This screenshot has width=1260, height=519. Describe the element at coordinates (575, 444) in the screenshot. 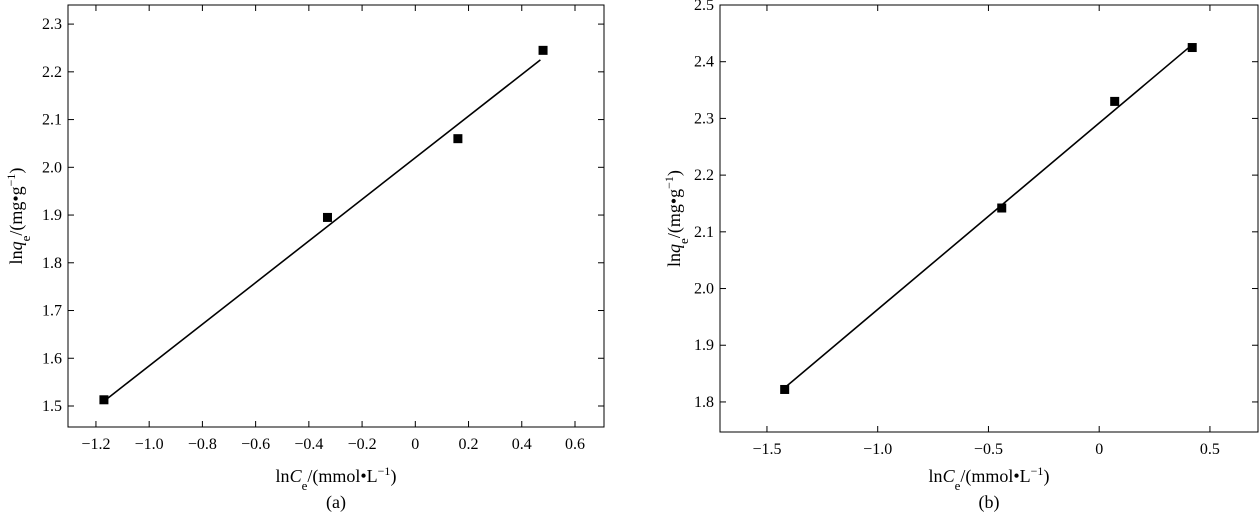

I see `x-tick-label: 0.6` at that location.